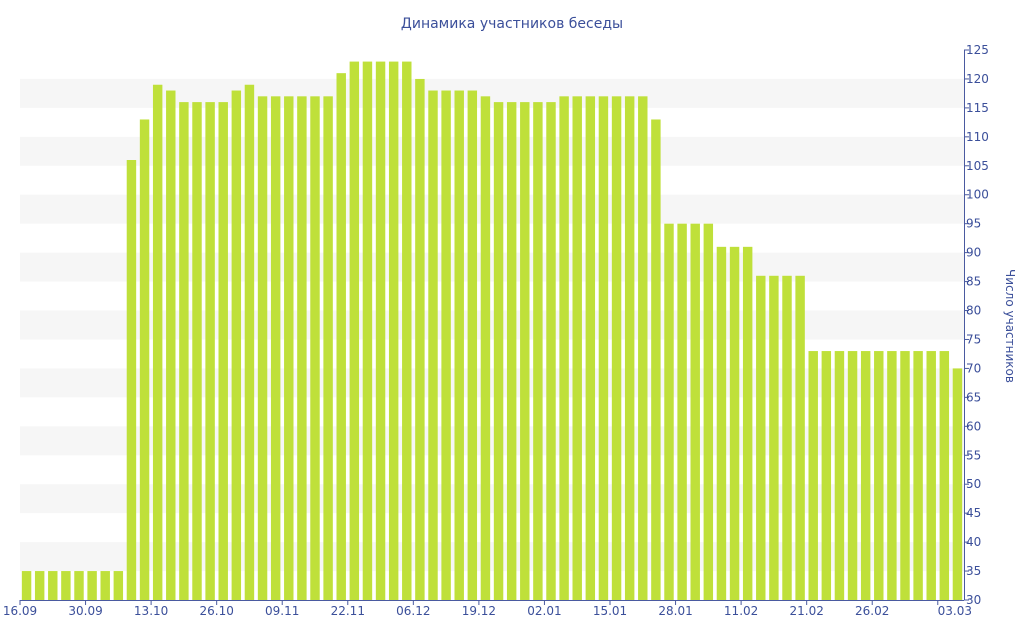 Image resolution: width=1024 pixels, height=640 pixels. I want to click on y-tick-label: 120, so click(977, 79).